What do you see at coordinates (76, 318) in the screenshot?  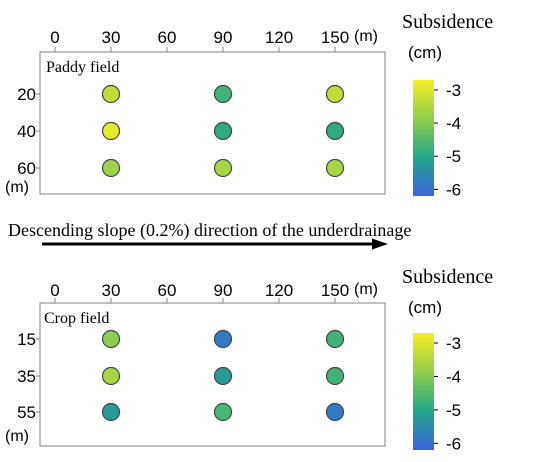 I see `panel-title: Crop field` at bounding box center [76, 318].